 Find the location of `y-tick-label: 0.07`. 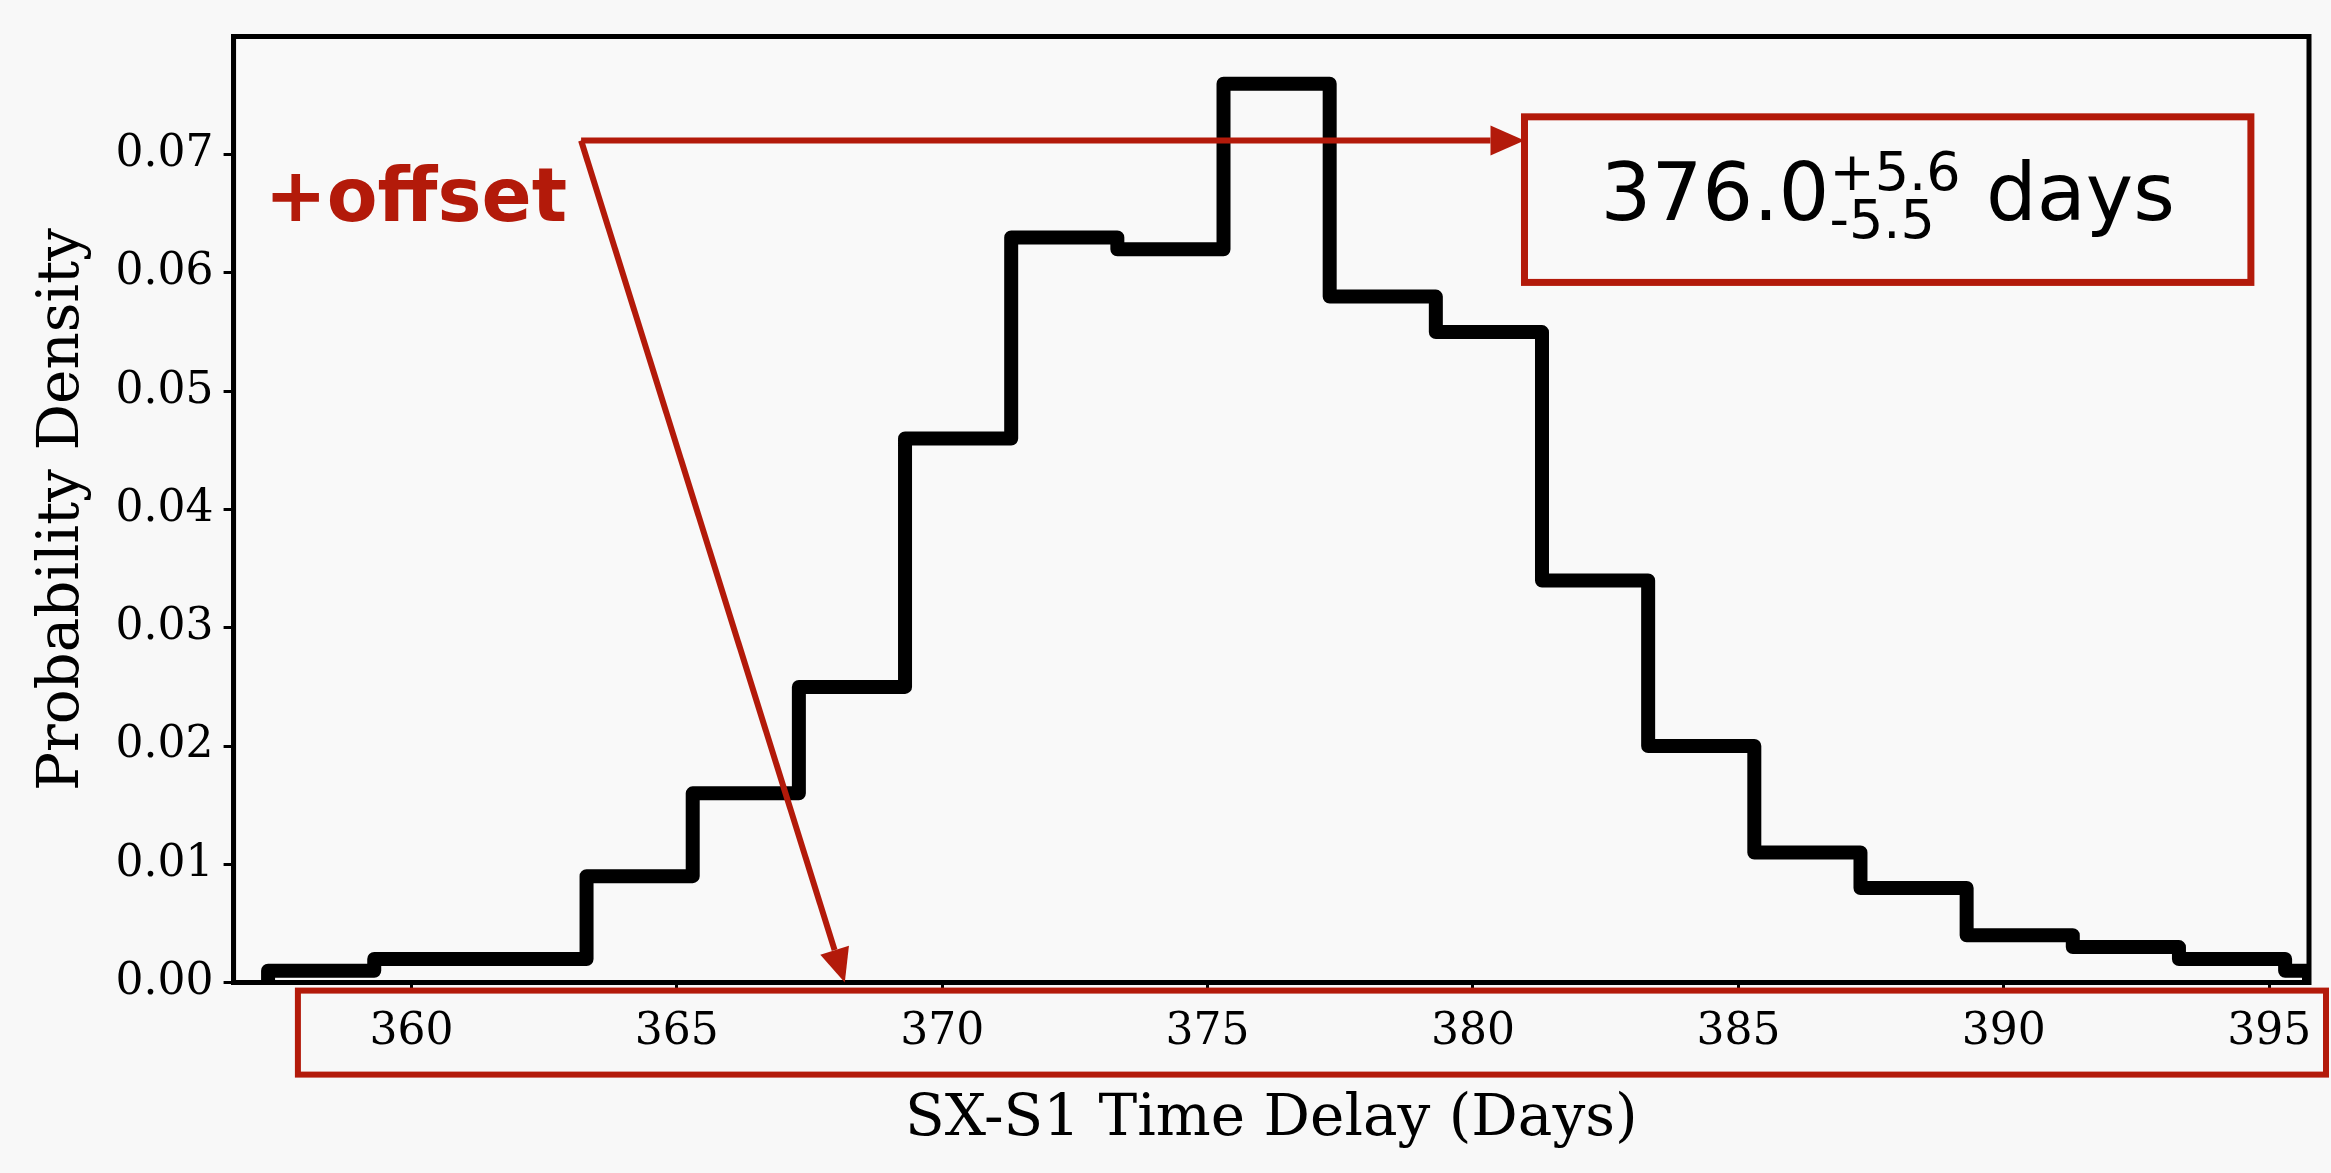

y-tick-label: 0.07 is located at coordinates (164, 151).